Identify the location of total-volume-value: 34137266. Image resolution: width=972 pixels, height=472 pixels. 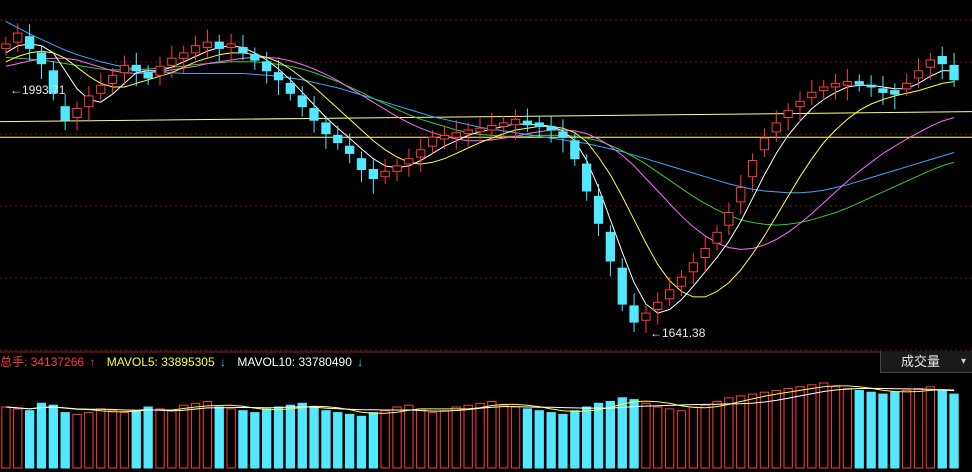
(57, 362).